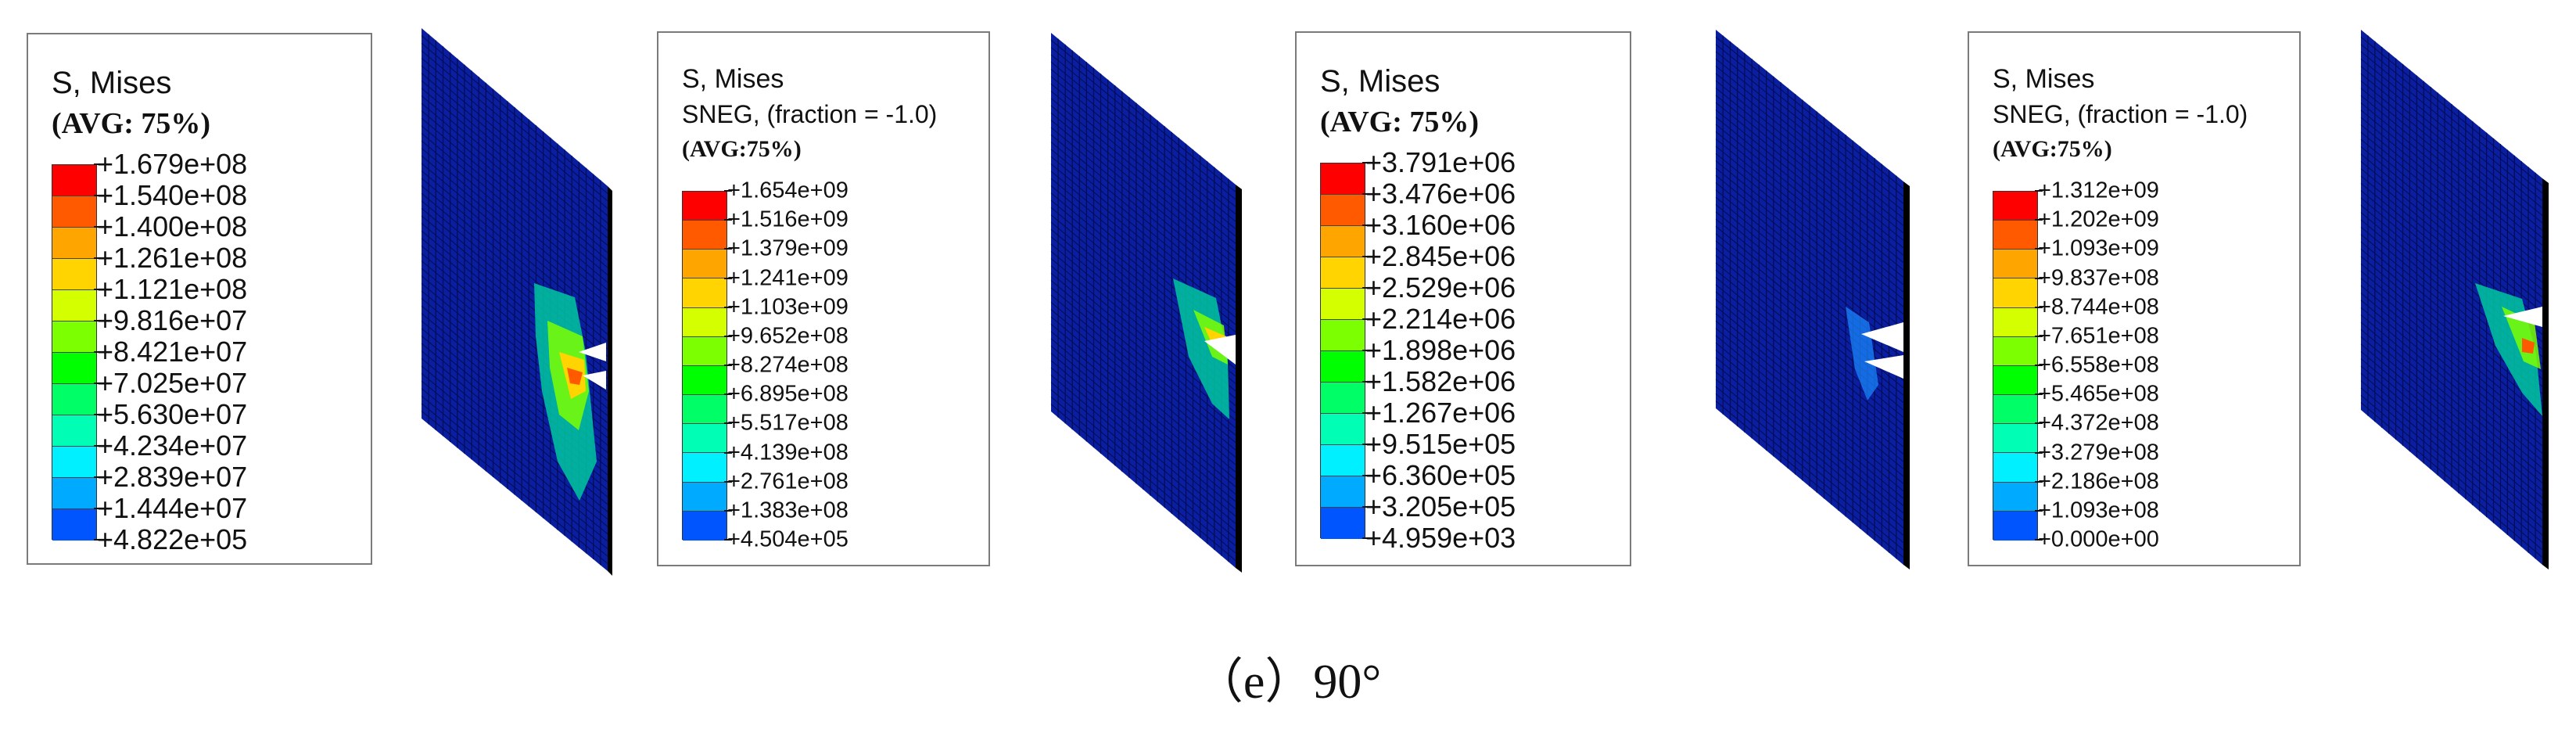 This screenshot has width=2576, height=740. What do you see at coordinates (172, 258) in the screenshot?
I see `legend-value: +1.261e+08` at bounding box center [172, 258].